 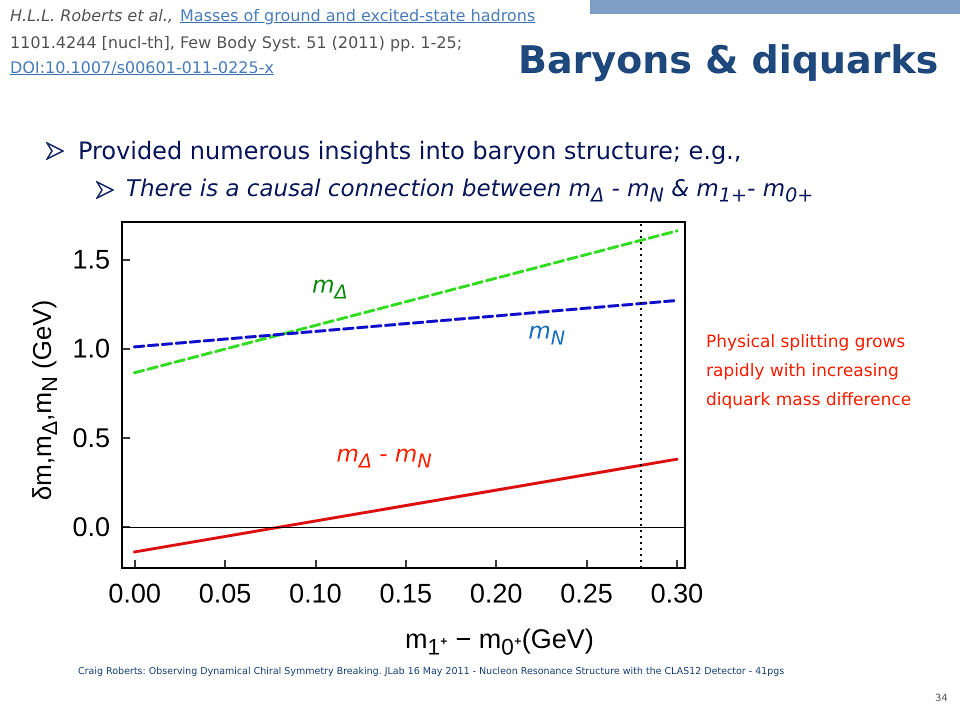 I want to click on series-label: m$_{Δ}$ - m$_{N}$, so click(x=384, y=457).